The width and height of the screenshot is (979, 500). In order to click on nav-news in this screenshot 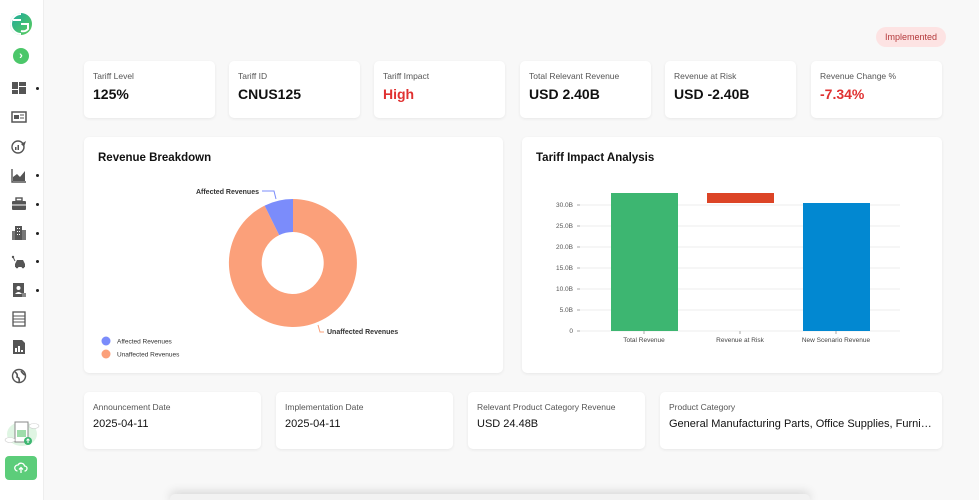, I will do `click(21, 117)`.